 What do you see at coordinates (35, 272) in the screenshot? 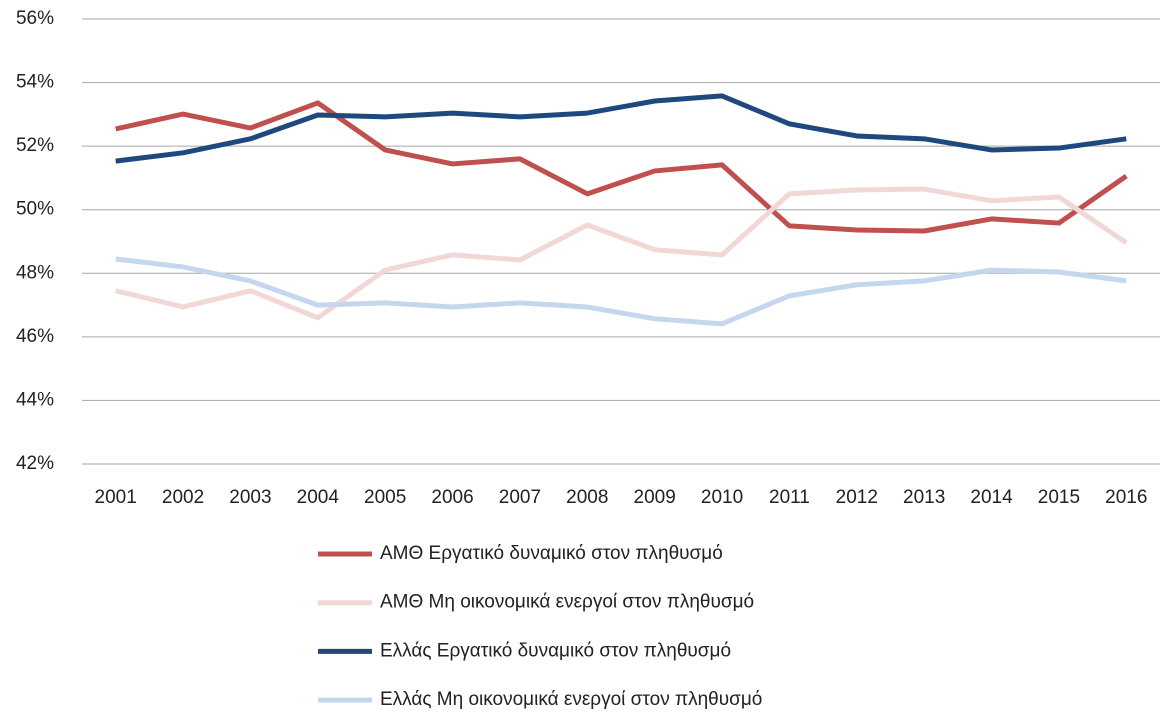
I see `y-tick-label: 48%` at bounding box center [35, 272].